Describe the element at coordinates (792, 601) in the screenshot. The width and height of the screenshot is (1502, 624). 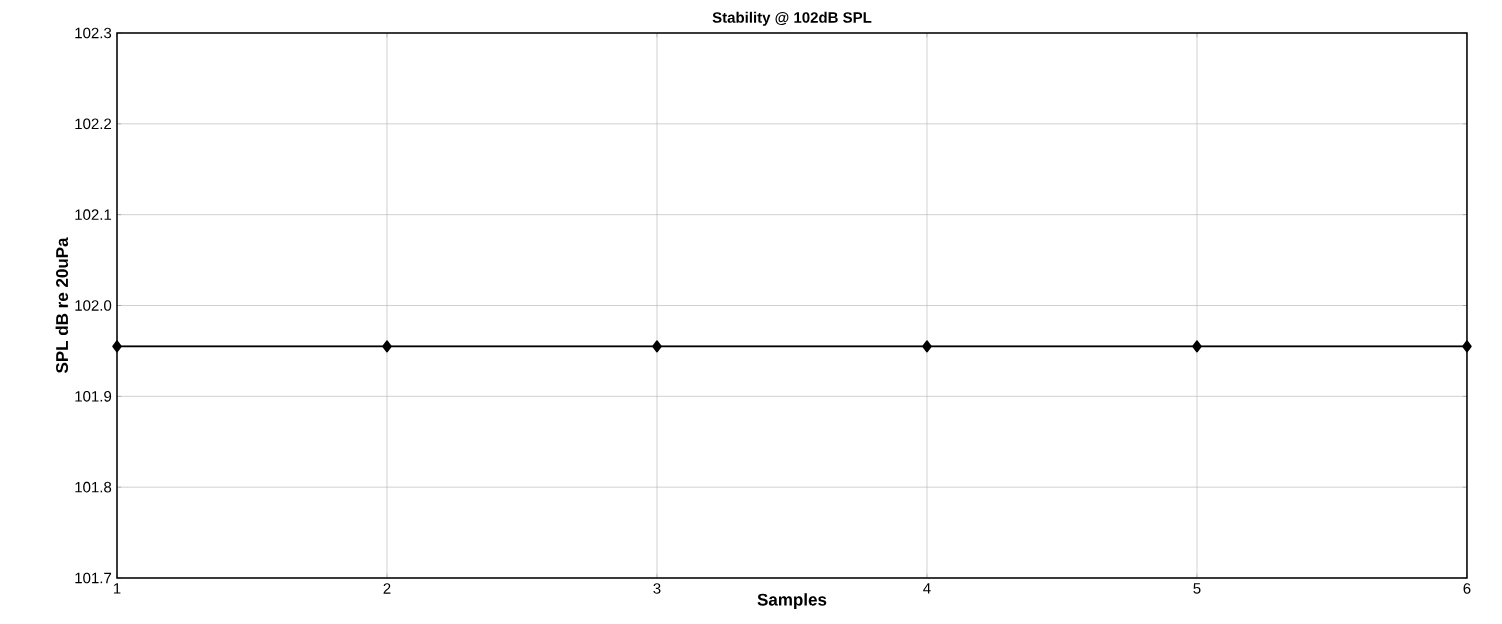
I see `x-axis-title: Samples` at that location.